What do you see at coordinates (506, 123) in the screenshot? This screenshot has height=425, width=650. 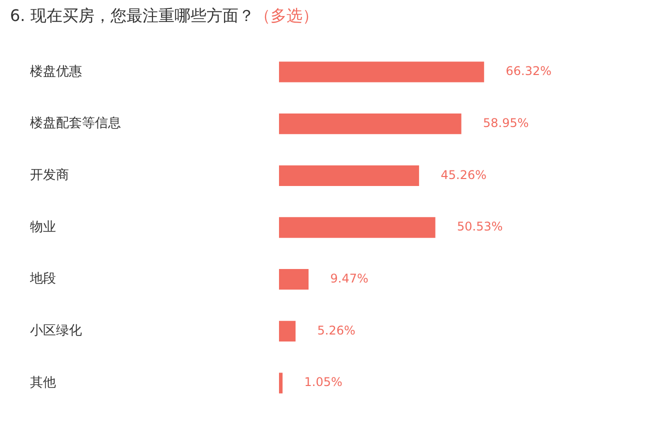 I see `data-label: 58.95%` at bounding box center [506, 123].